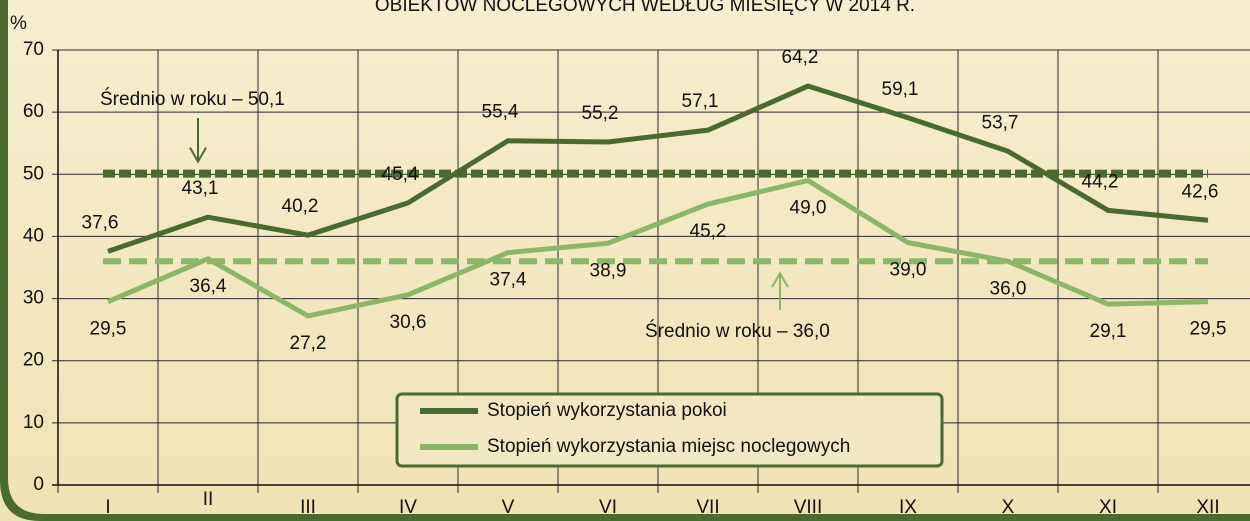 The image size is (1250, 521). Describe the element at coordinates (707, 507) in the screenshot. I see `x-tick-label: VII` at that location.